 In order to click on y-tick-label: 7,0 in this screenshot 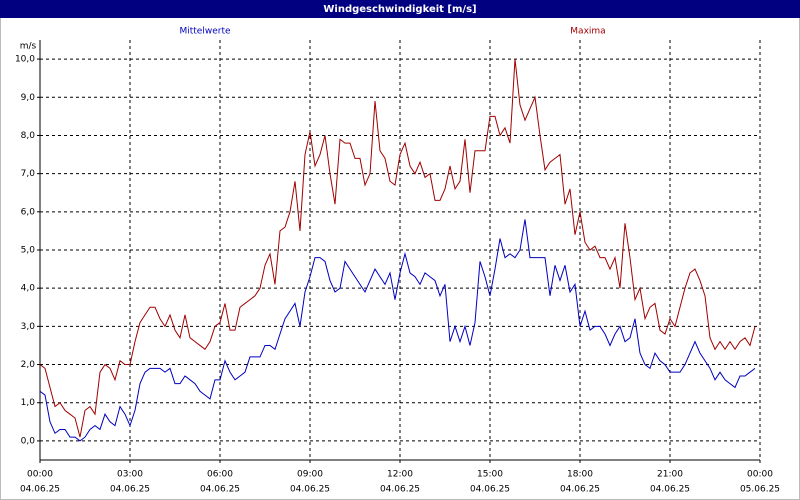, I will do `click(28, 174)`.